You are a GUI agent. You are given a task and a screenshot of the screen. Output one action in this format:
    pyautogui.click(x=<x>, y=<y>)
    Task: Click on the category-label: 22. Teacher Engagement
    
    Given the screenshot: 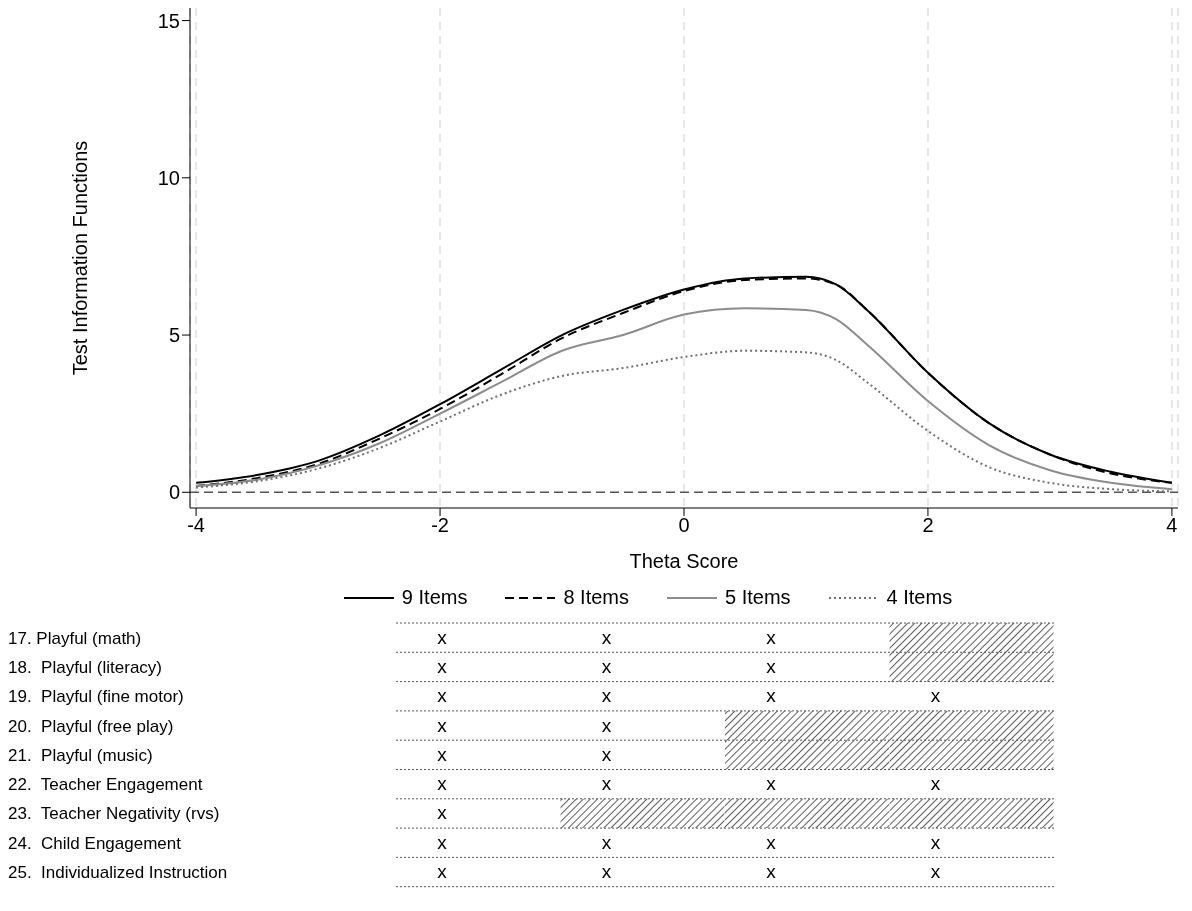 What is the action you would take?
    pyautogui.click(x=105, y=785)
    